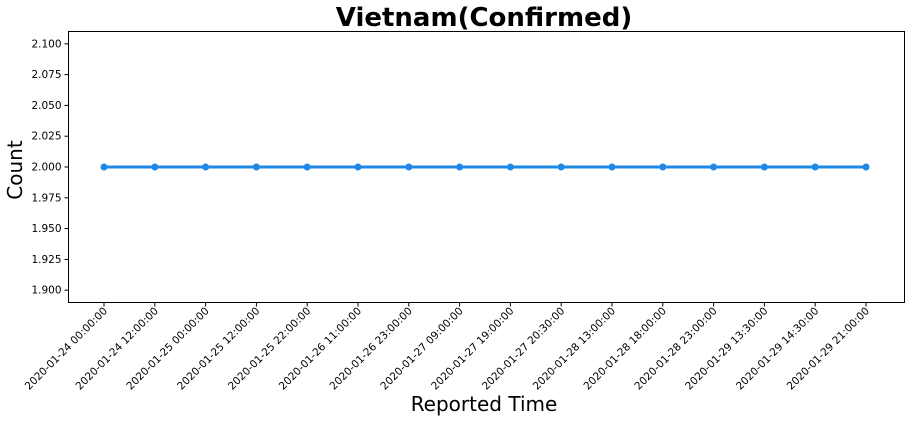 The height and width of the screenshot is (422, 912). What do you see at coordinates (46, 229) in the screenshot?
I see `y-tick-label: 1.950` at bounding box center [46, 229].